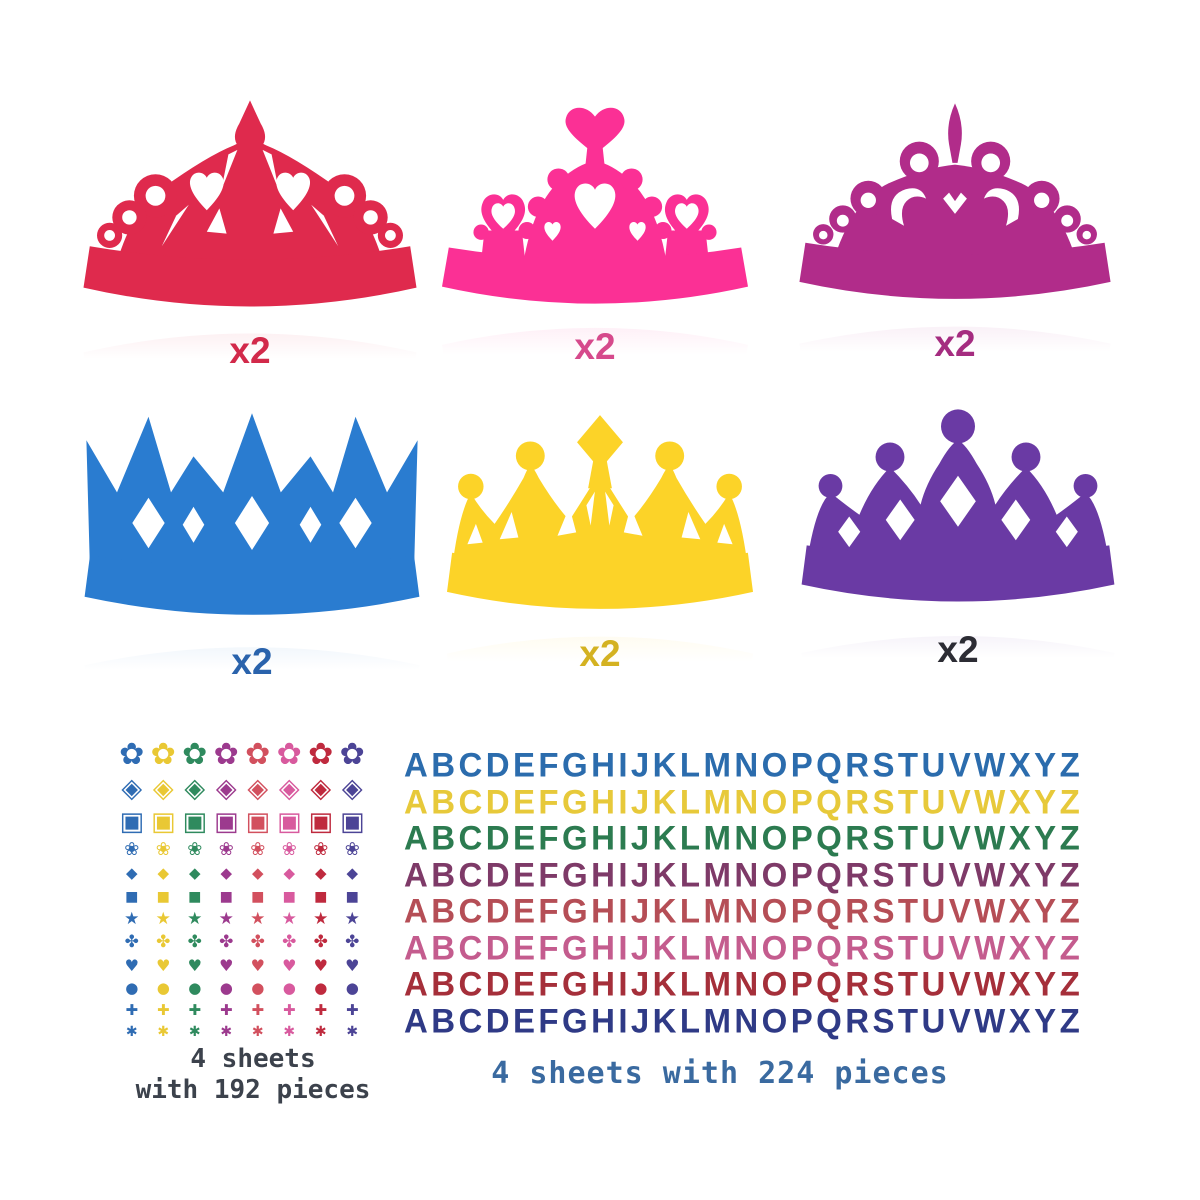 The height and width of the screenshot is (1200, 1200). What do you see at coordinates (690, 947) in the screenshot?
I see `letter-sticker: L` at bounding box center [690, 947].